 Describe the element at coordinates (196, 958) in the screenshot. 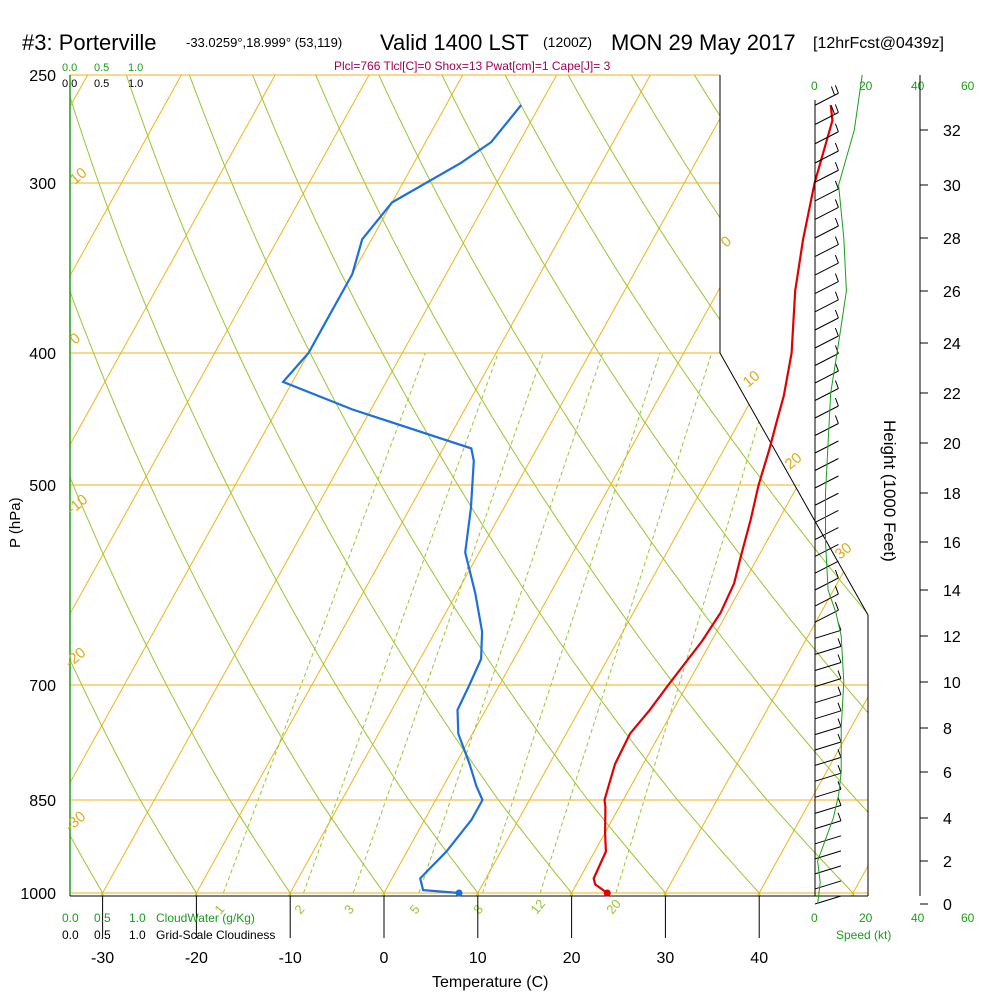

I see `temperature-tick-label: -20` at that location.